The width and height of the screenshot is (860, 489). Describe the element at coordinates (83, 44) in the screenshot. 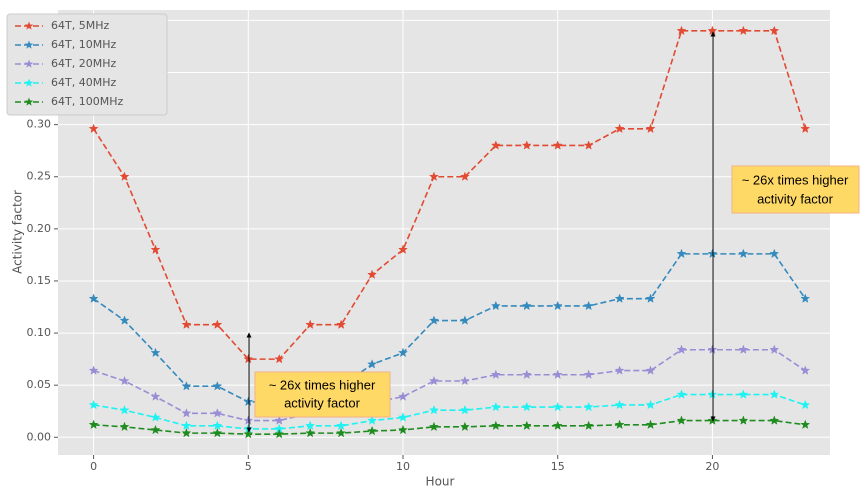

I see `legend-label: 64T, 10MHz` at that location.